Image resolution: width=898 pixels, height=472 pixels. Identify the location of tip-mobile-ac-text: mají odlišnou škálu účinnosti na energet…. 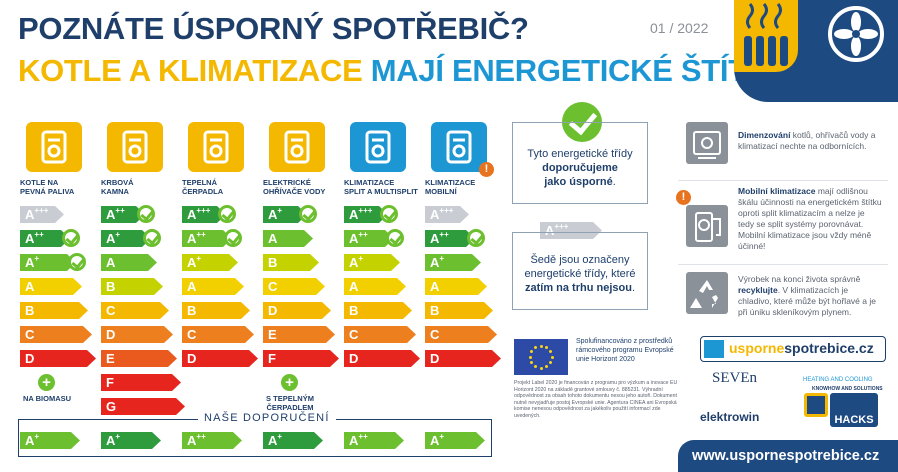
(810, 218).